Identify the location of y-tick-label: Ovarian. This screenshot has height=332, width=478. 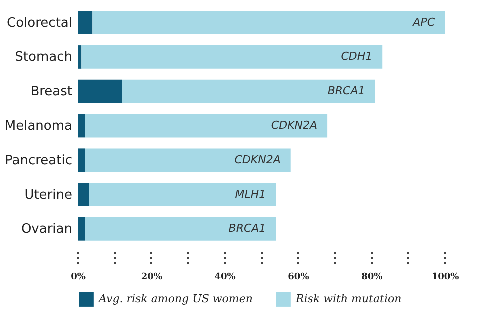
(46, 230).